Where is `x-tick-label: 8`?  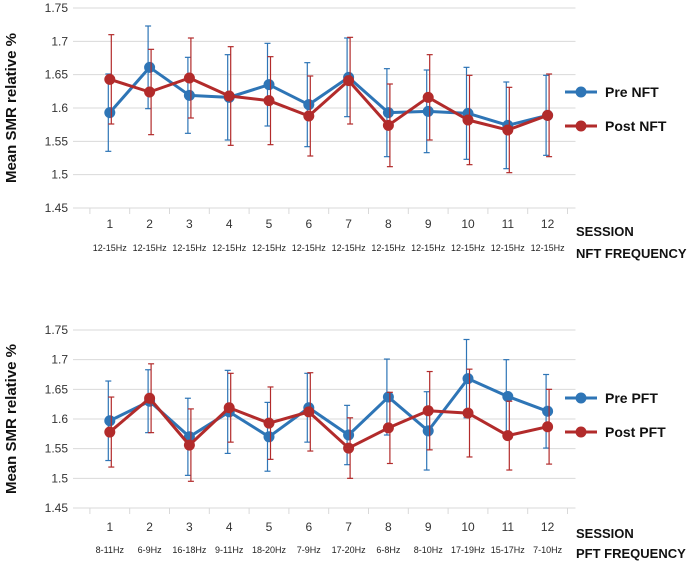 x-tick-label: 8 is located at coordinates (388, 527).